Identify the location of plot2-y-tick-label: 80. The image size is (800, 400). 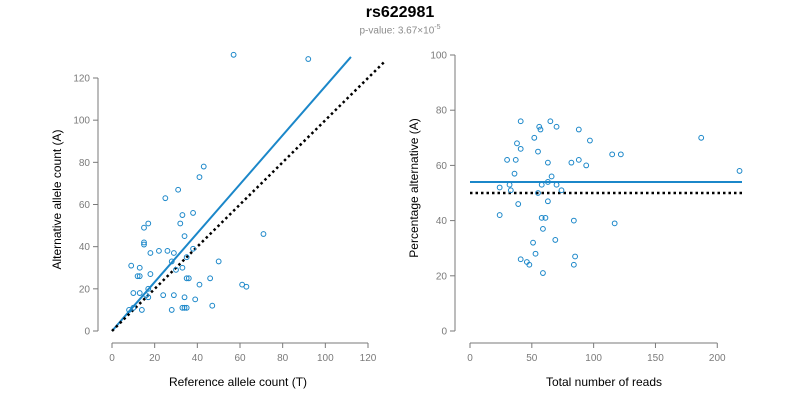
(442, 111).